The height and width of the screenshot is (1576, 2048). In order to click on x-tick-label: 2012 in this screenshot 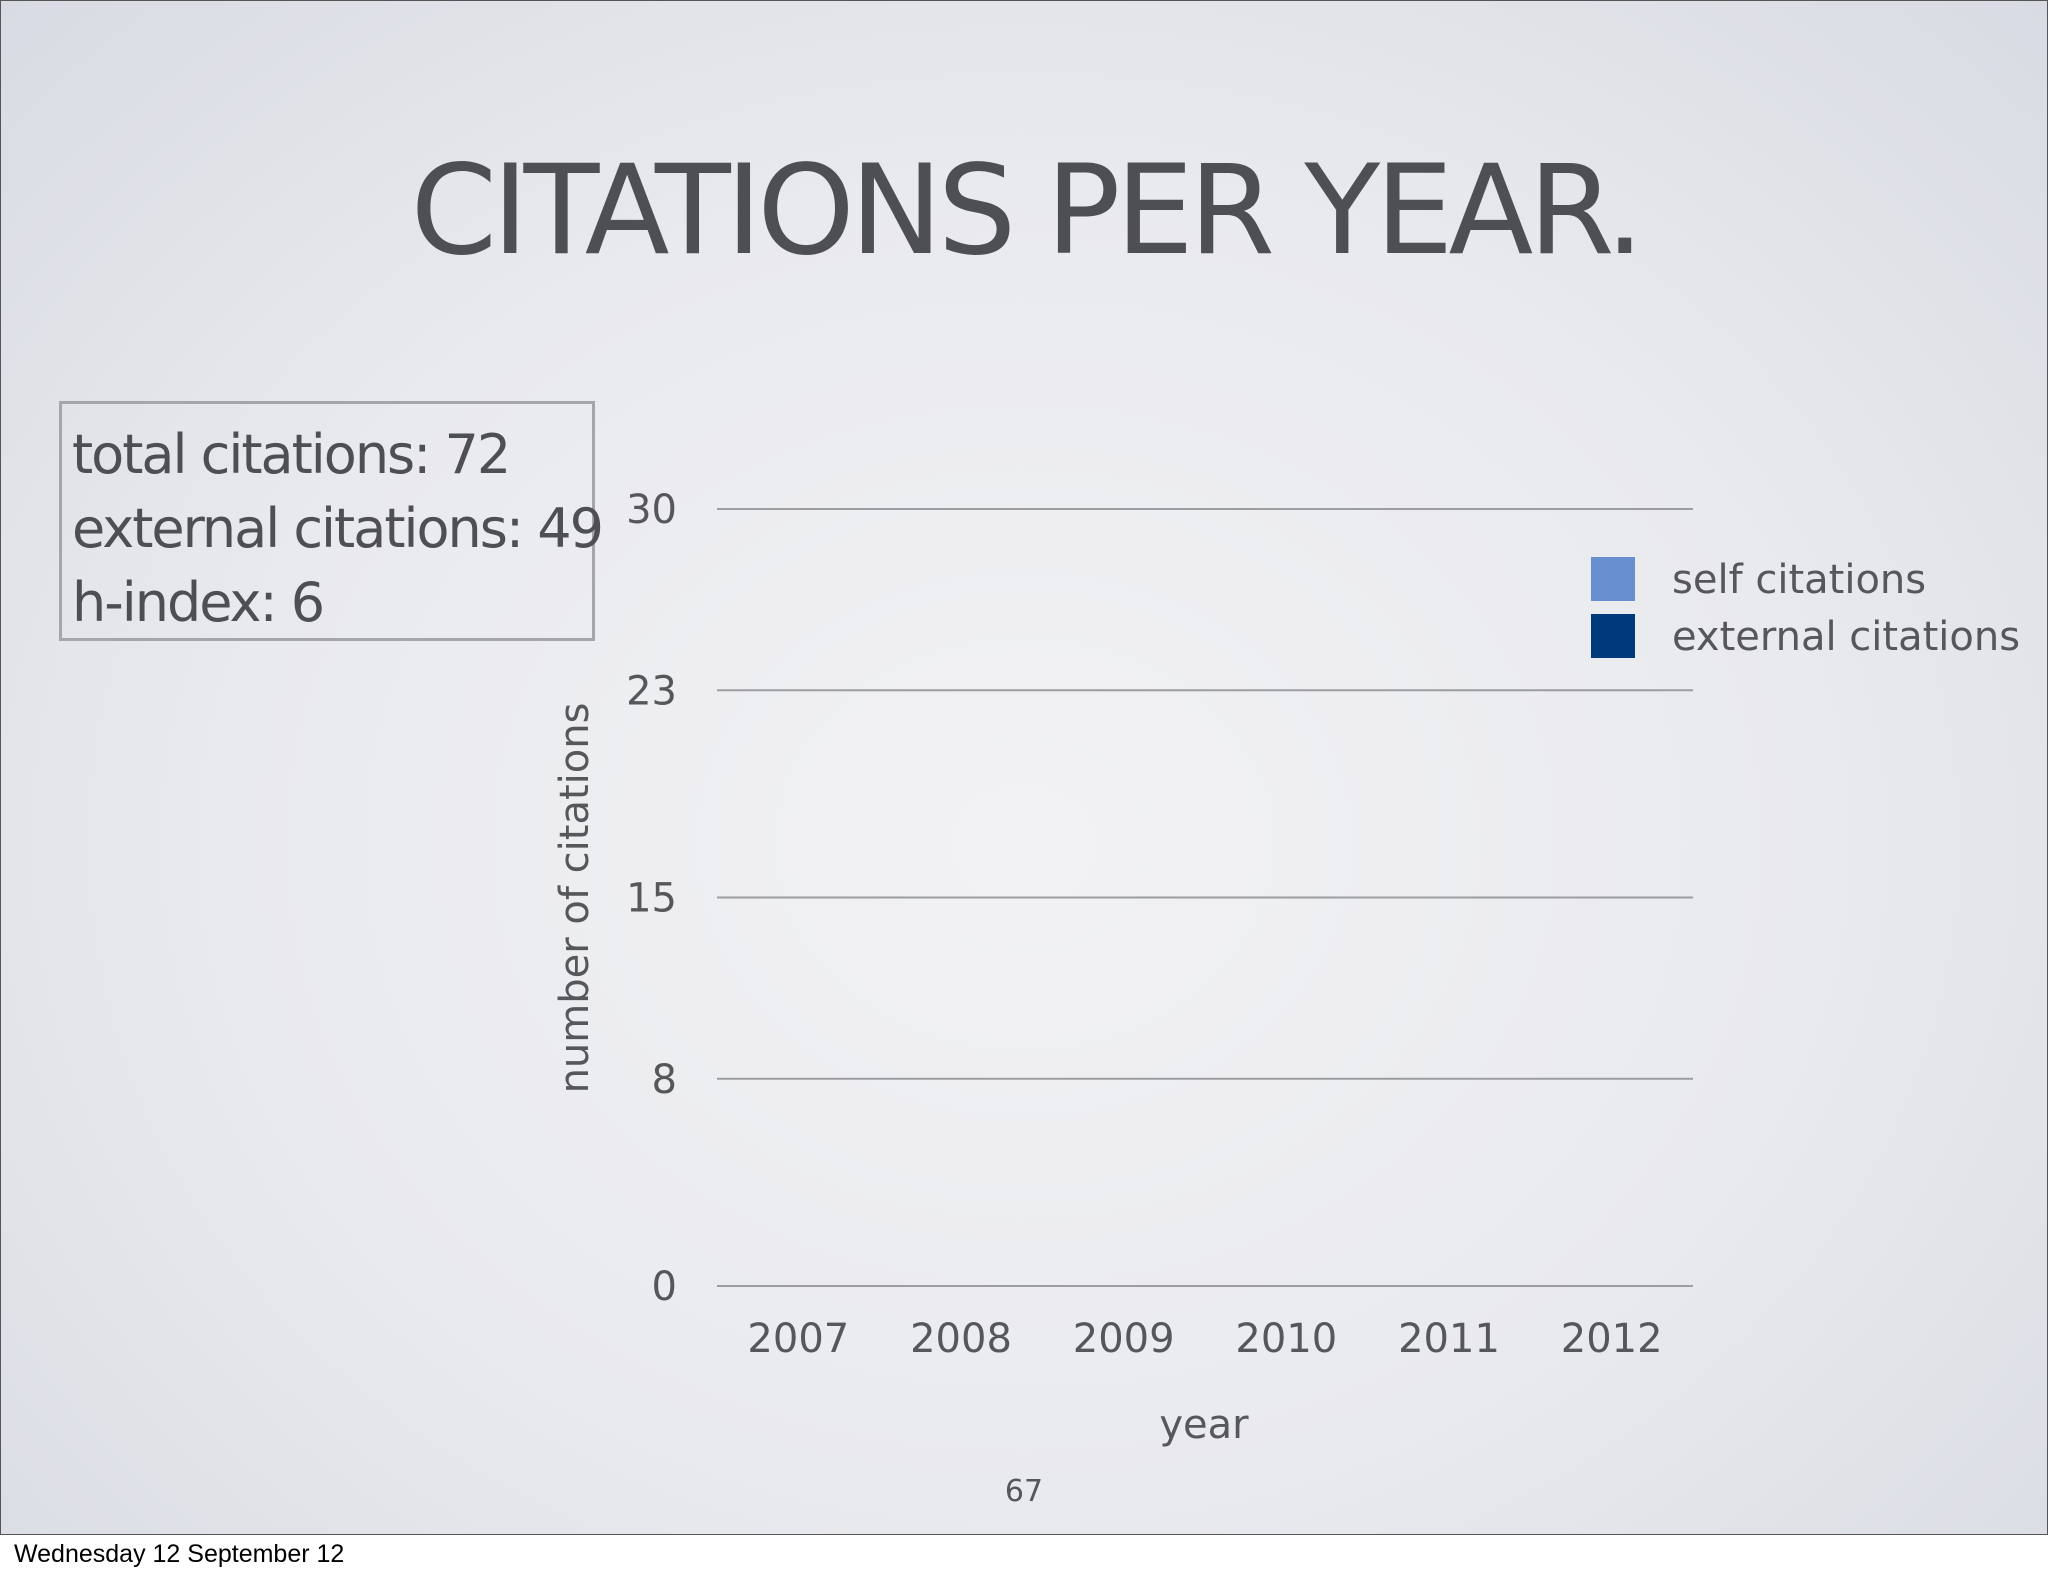, I will do `click(1612, 1339)`.